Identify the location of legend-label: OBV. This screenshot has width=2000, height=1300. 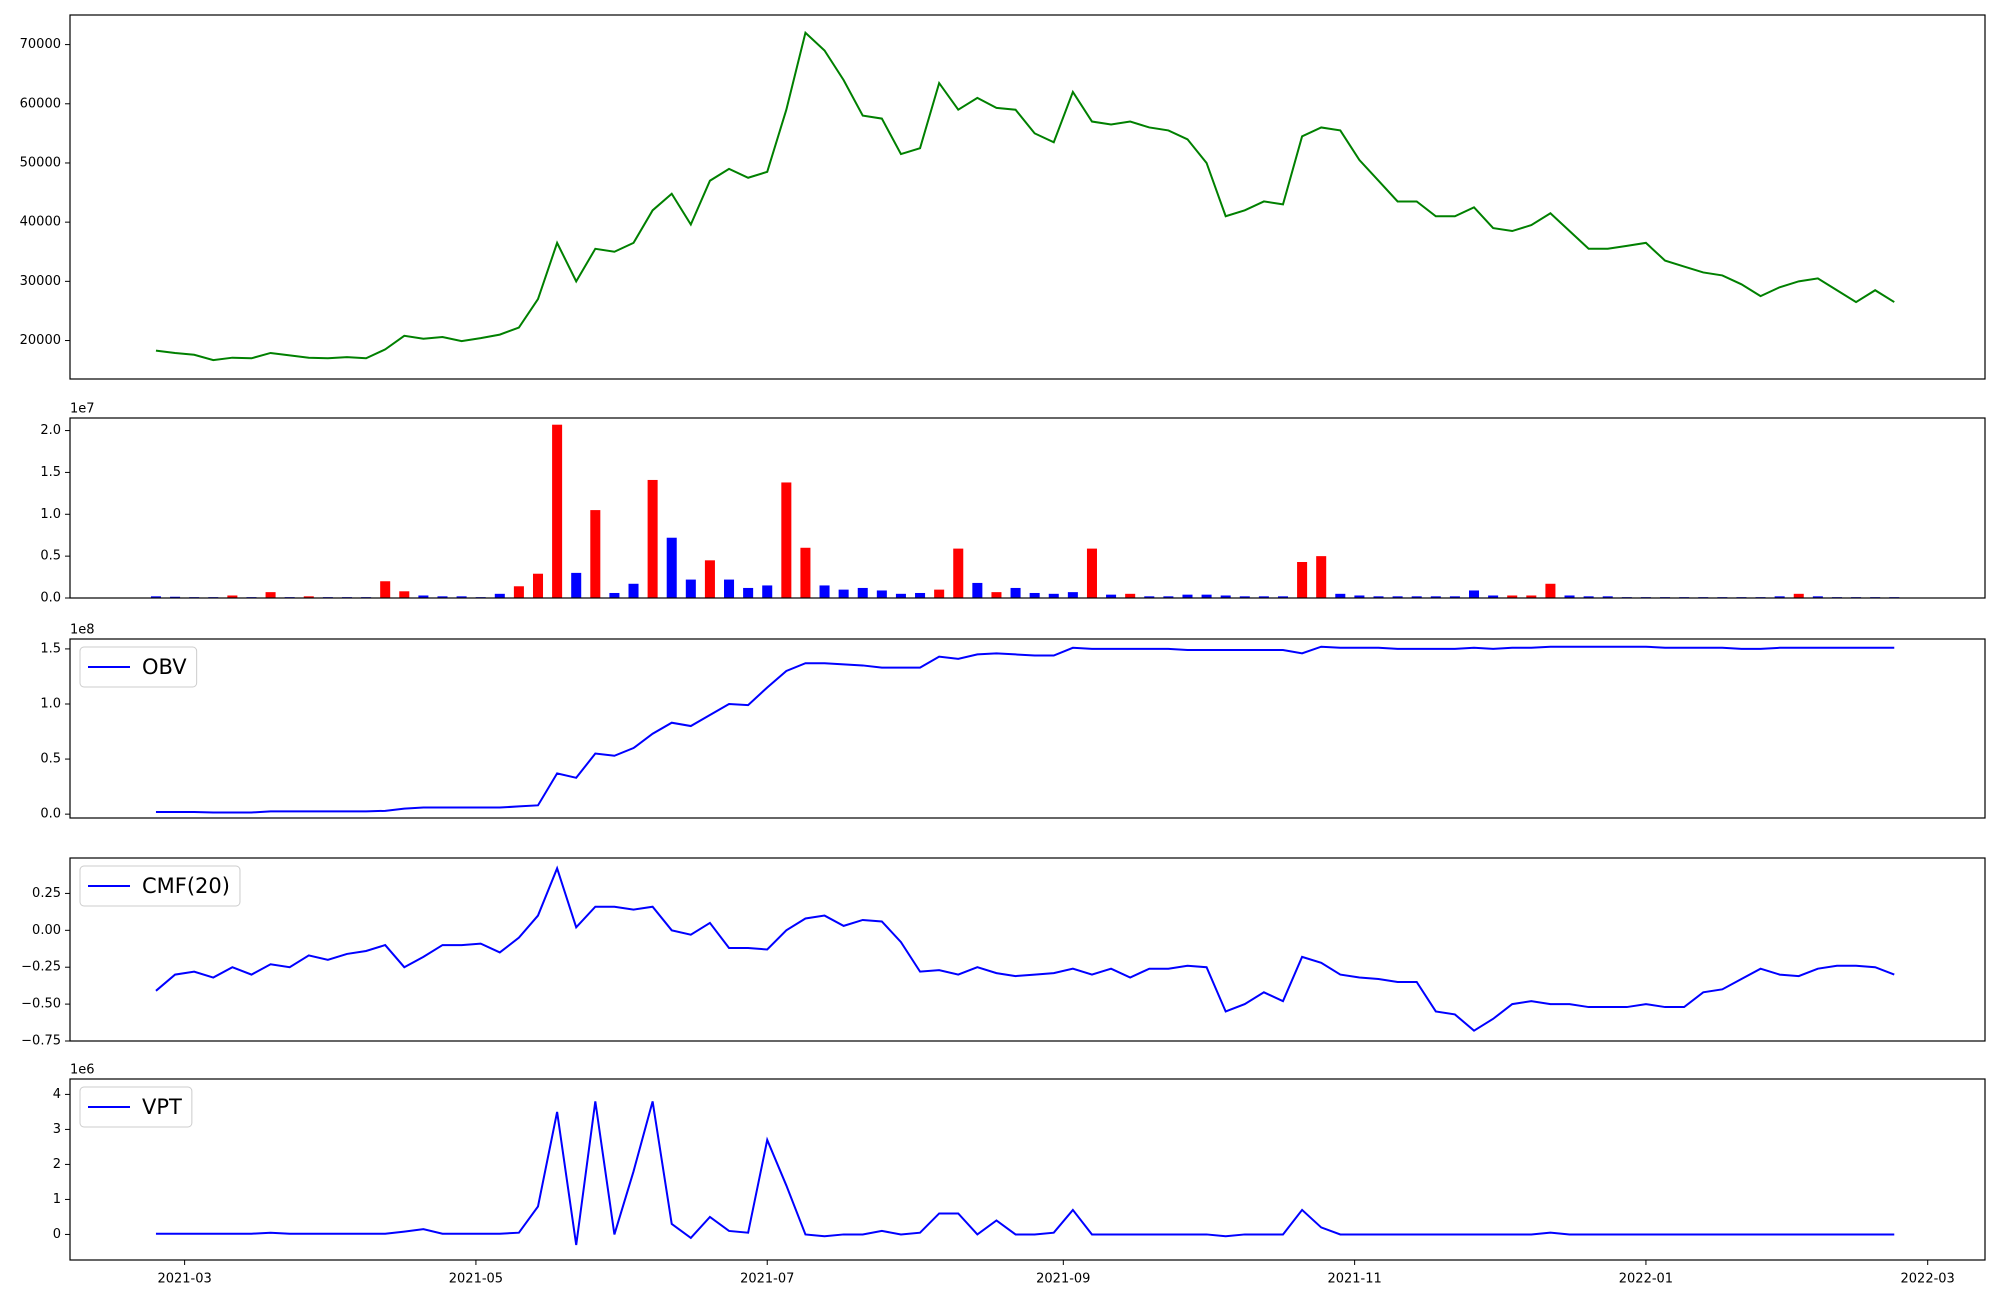
(164, 667).